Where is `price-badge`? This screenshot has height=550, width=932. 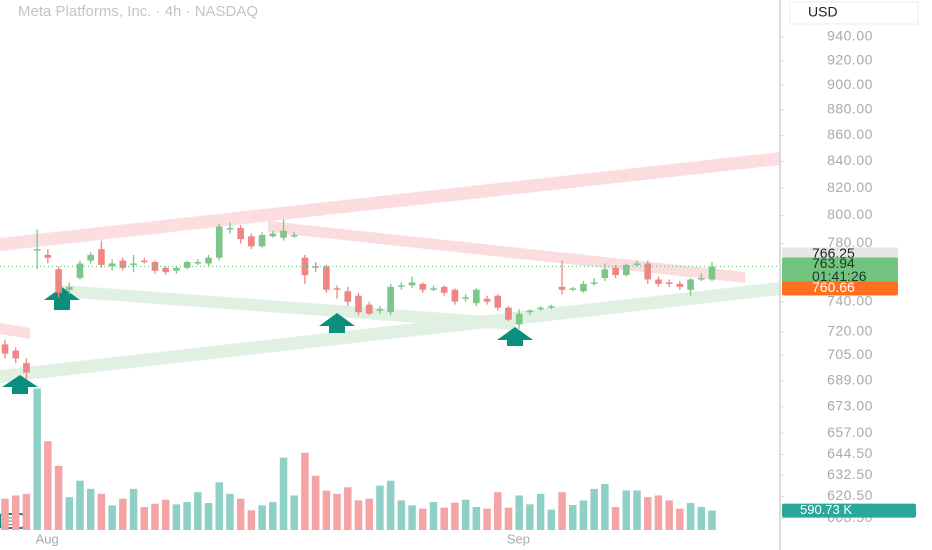
price-badge is located at coordinates (840, 270).